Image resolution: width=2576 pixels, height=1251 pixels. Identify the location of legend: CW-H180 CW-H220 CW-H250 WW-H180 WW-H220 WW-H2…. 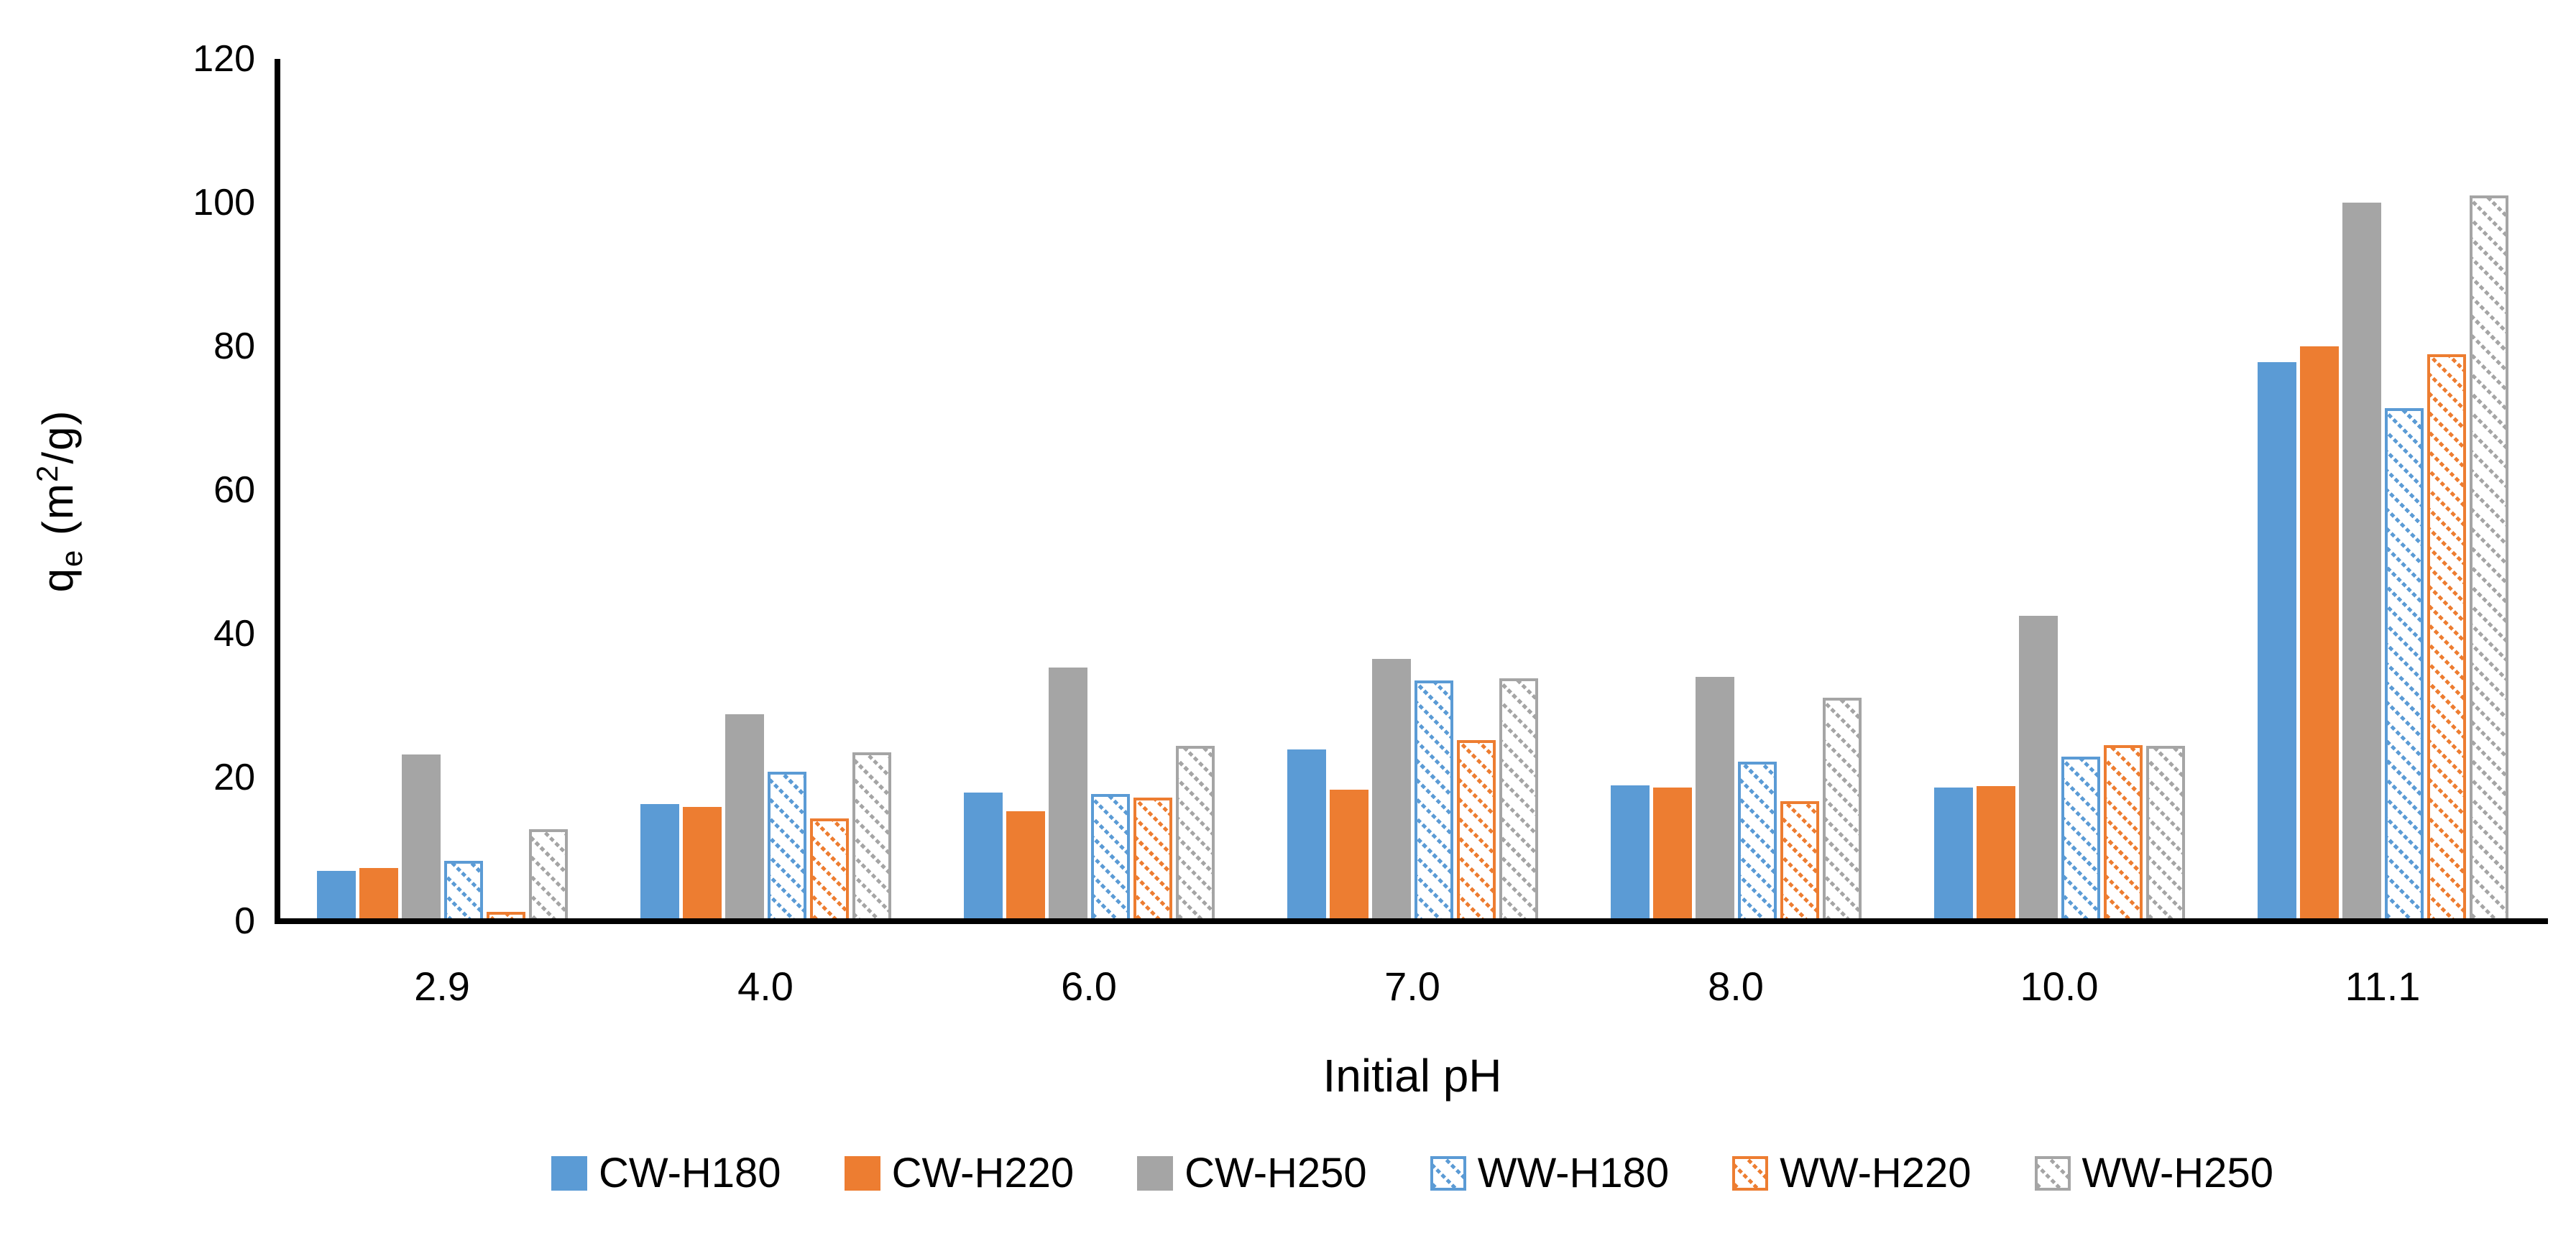
(1412, 1173).